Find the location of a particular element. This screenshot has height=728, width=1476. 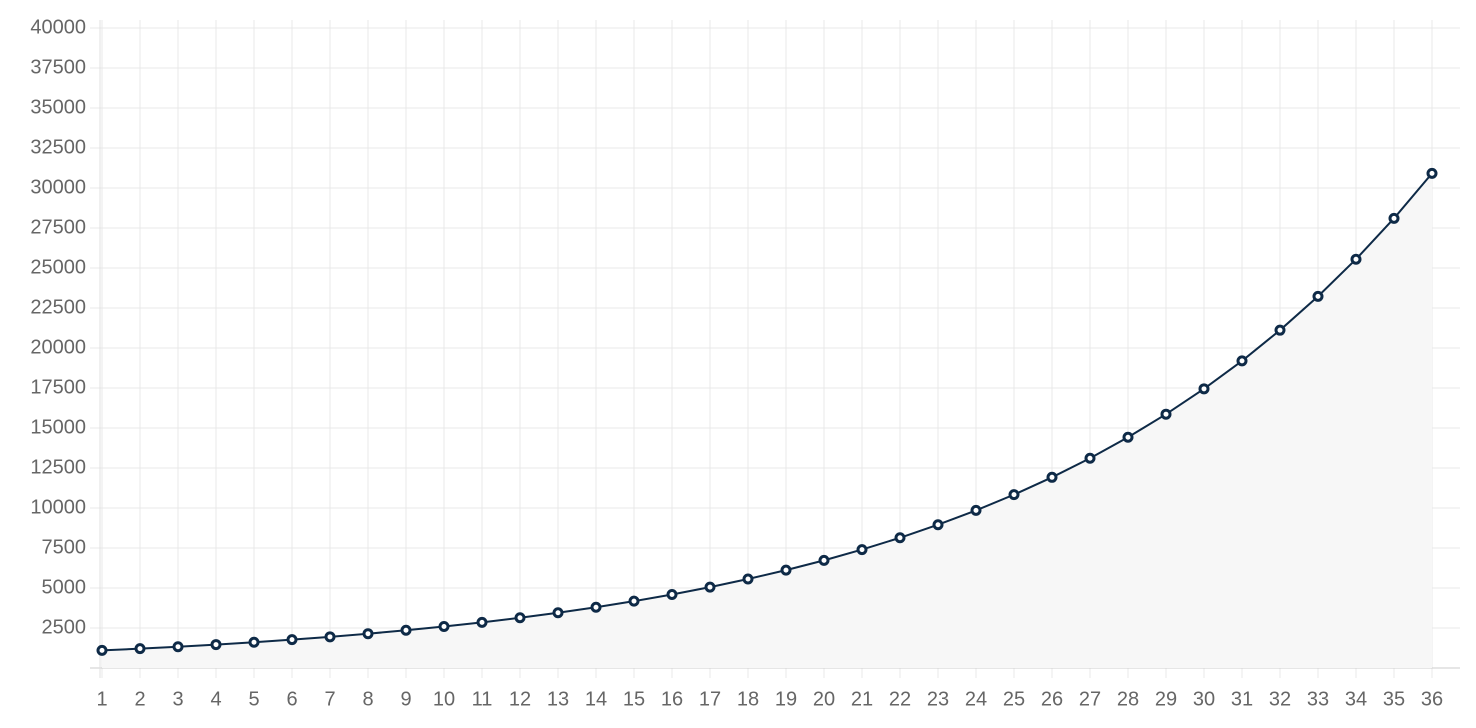

y-tick-label: 30000 is located at coordinates (58, 187).